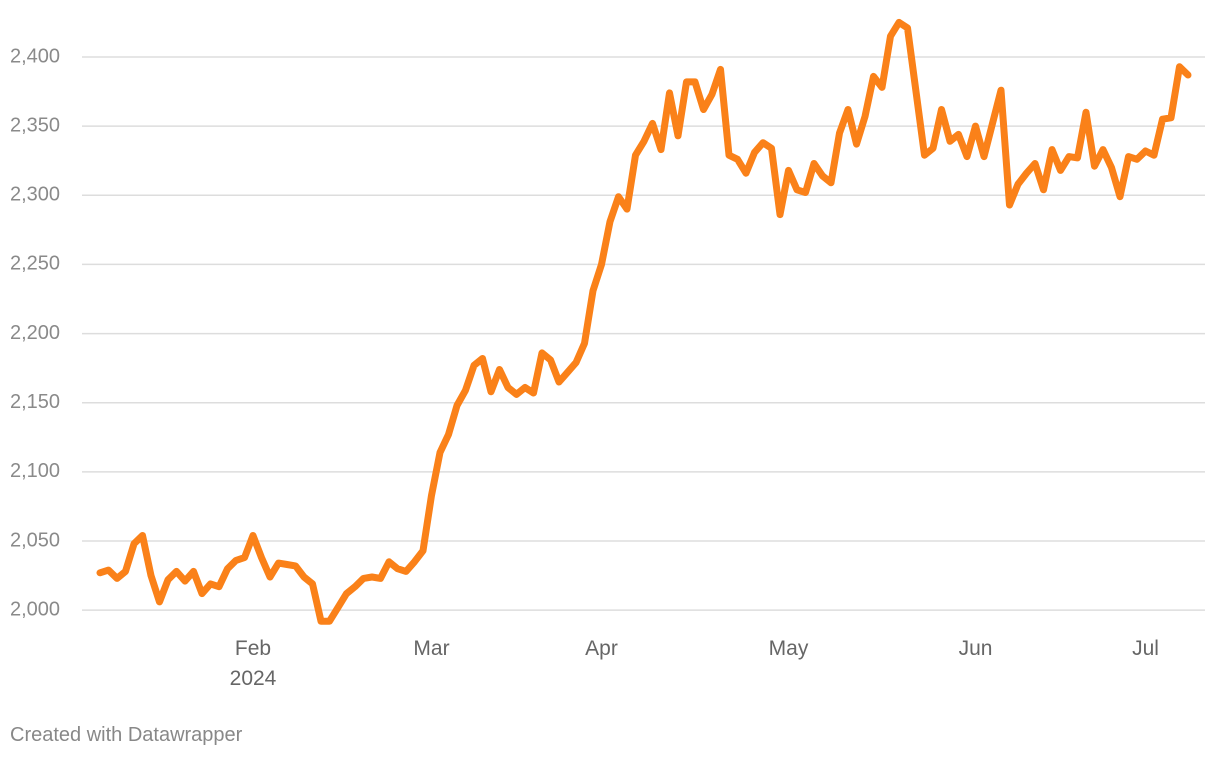 The width and height of the screenshot is (1220, 760). What do you see at coordinates (975, 648) in the screenshot?
I see `x-tick-label: Jun` at bounding box center [975, 648].